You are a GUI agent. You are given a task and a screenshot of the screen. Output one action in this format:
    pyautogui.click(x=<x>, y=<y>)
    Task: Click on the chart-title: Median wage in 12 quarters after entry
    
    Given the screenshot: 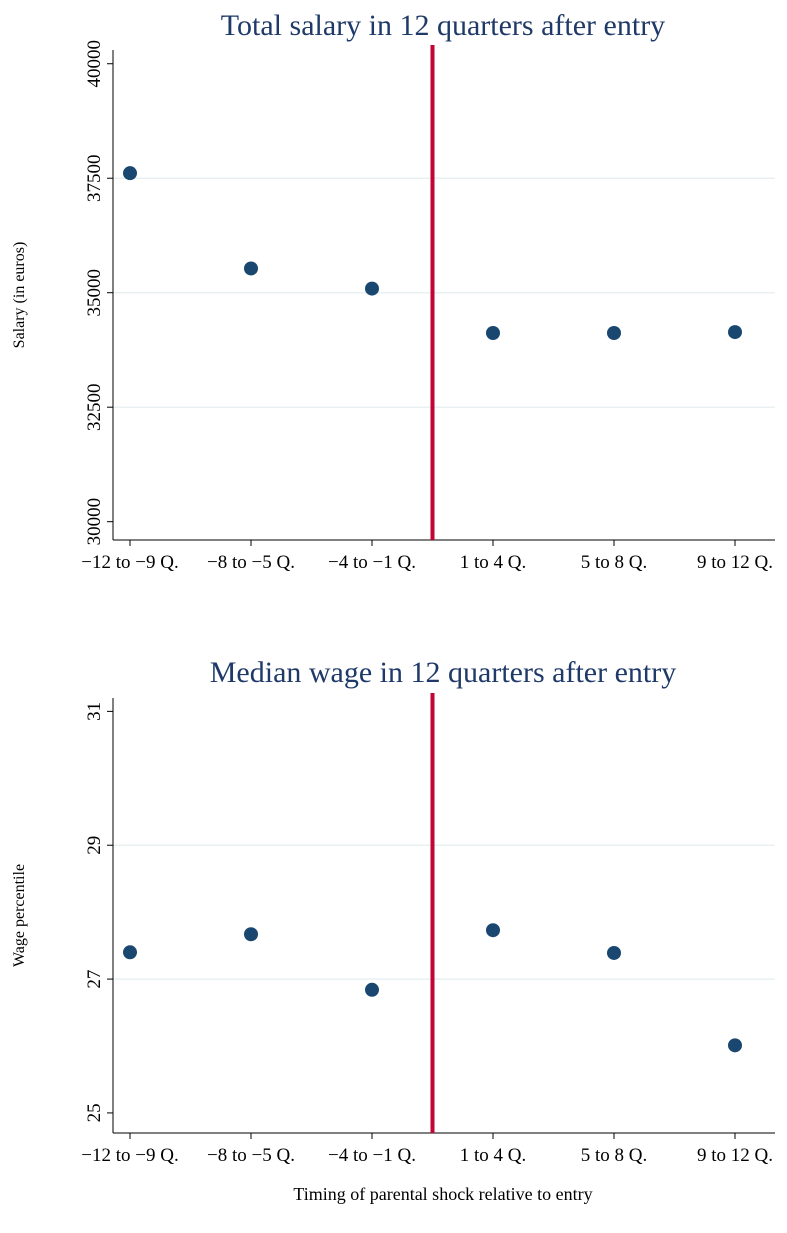 What is the action you would take?
    pyautogui.click(x=443, y=672)
    